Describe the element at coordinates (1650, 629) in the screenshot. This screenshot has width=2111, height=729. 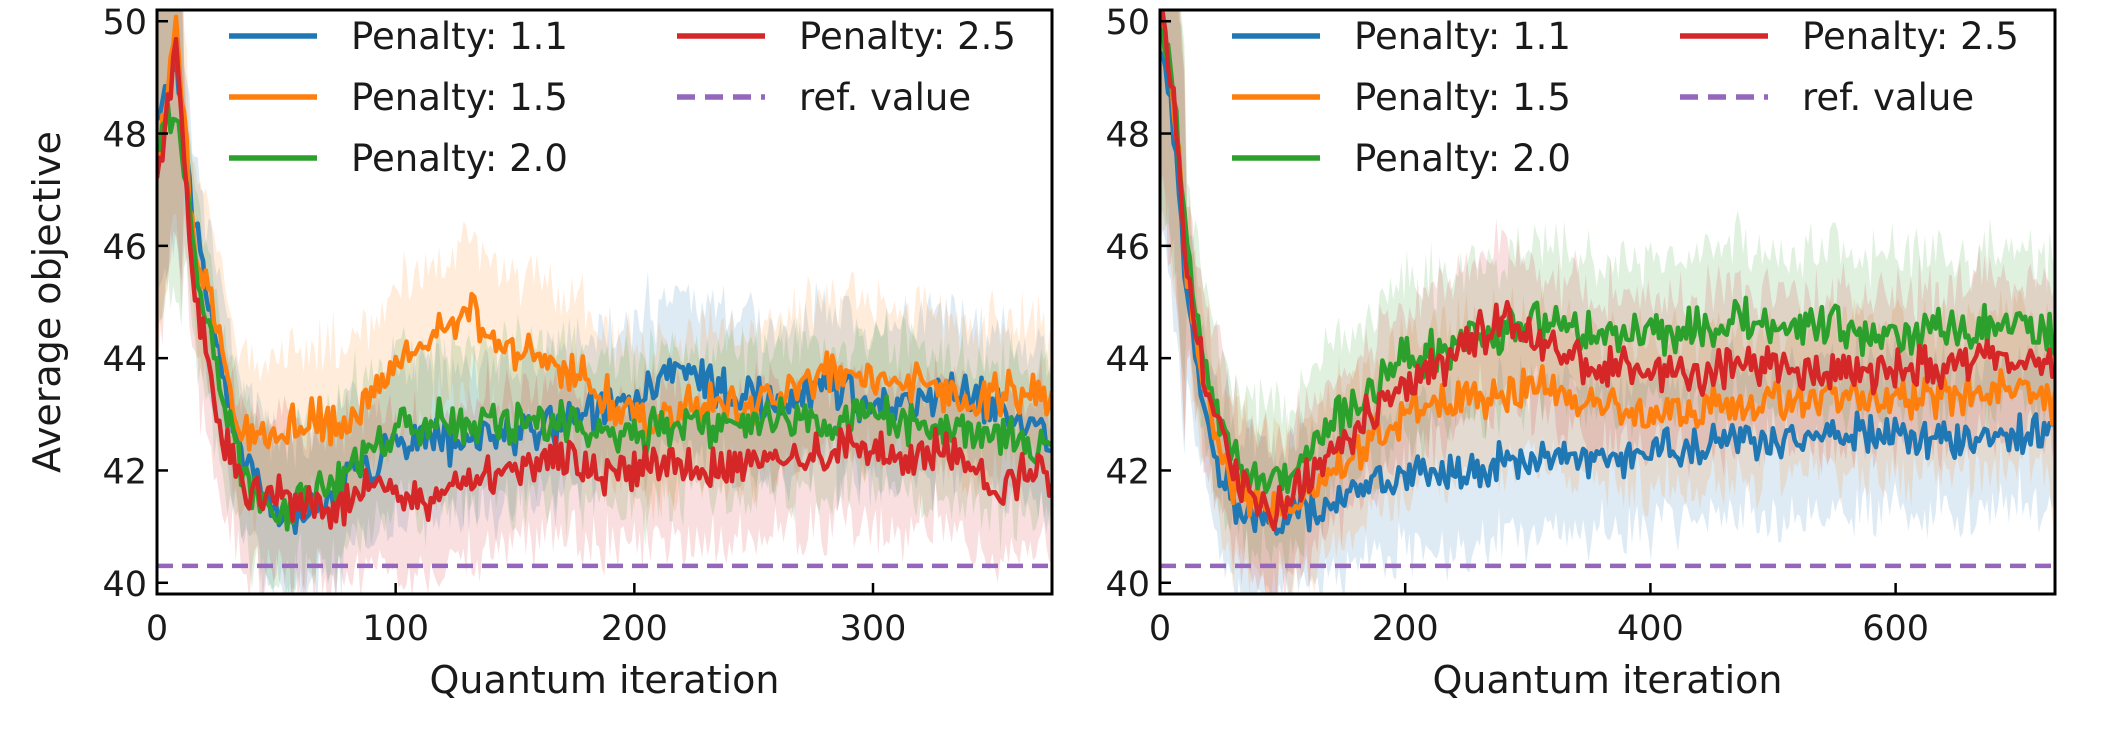
I see `right-xtick-label-2: 400` at that location.